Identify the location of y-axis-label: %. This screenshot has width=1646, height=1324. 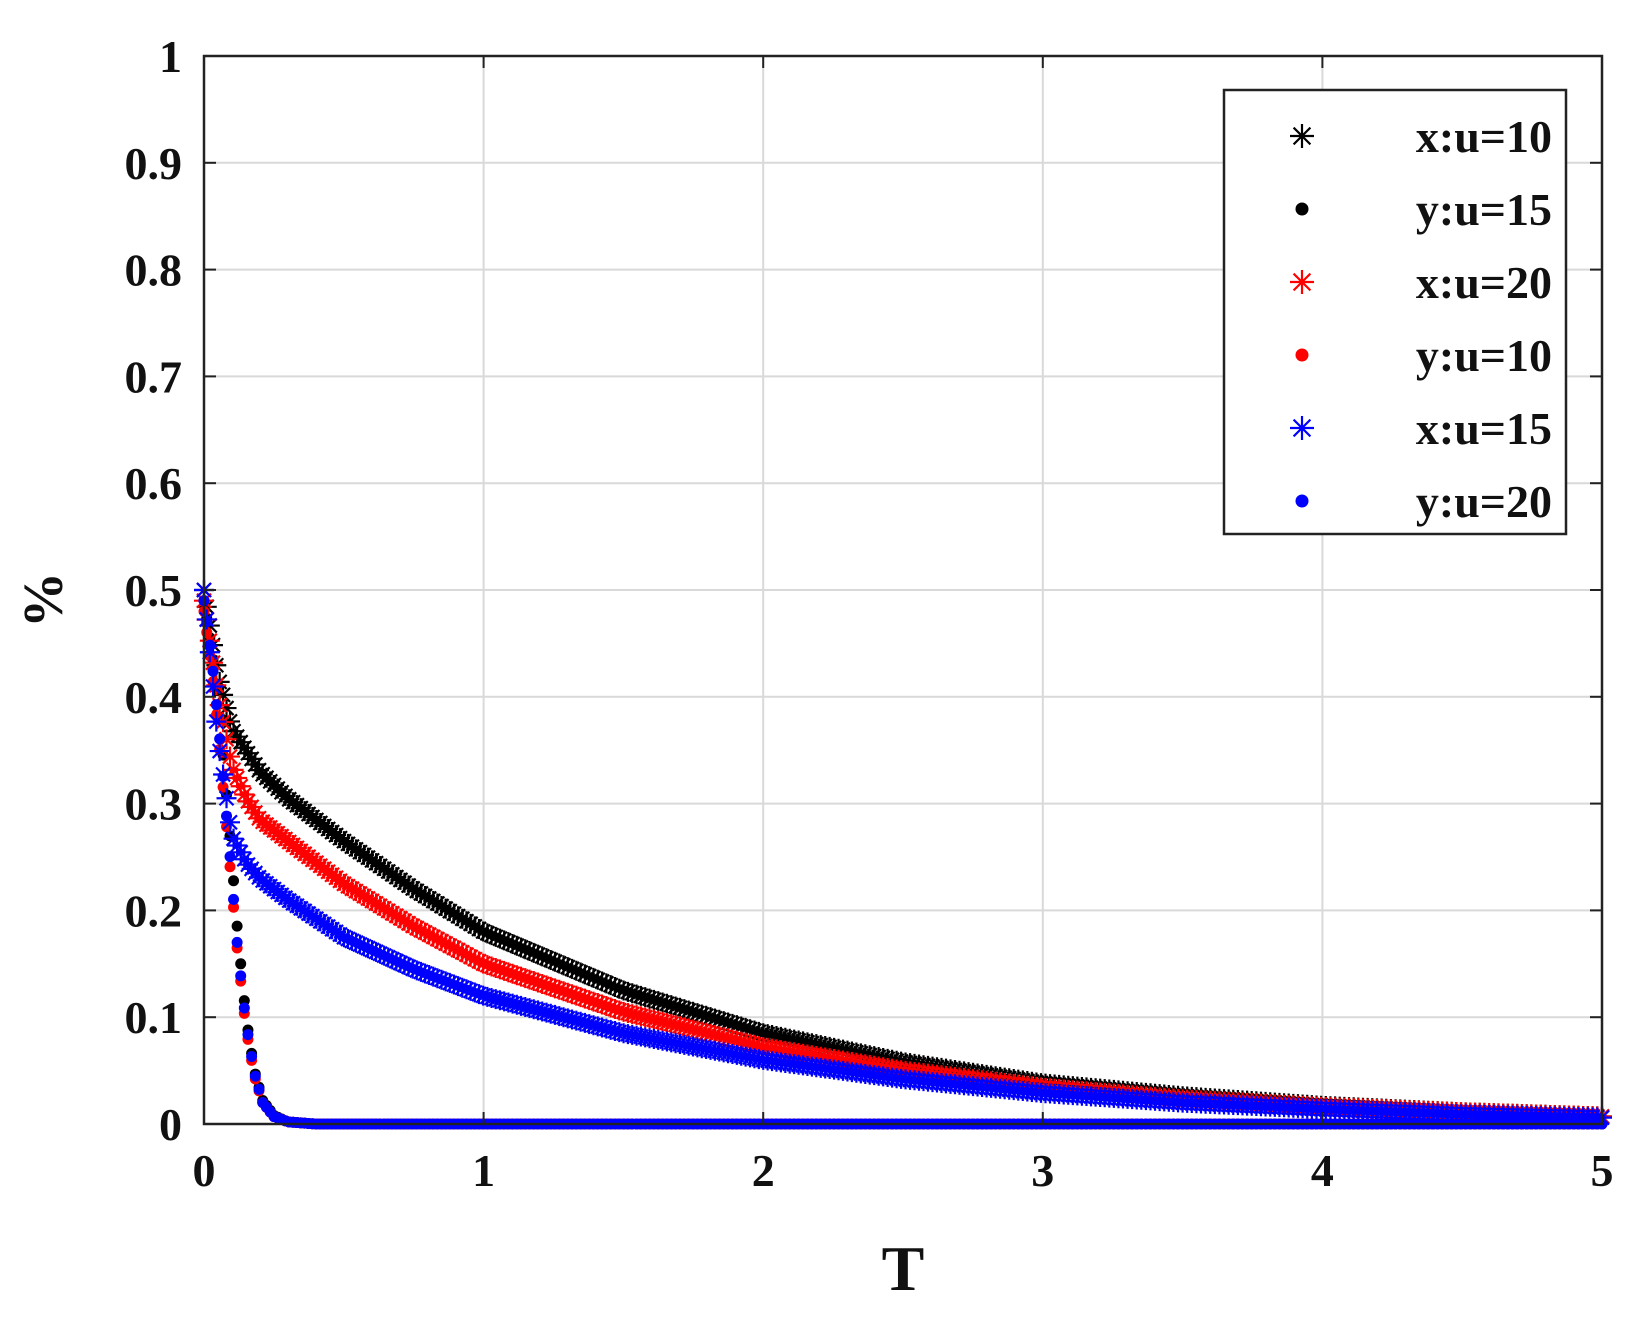
(44, 600).